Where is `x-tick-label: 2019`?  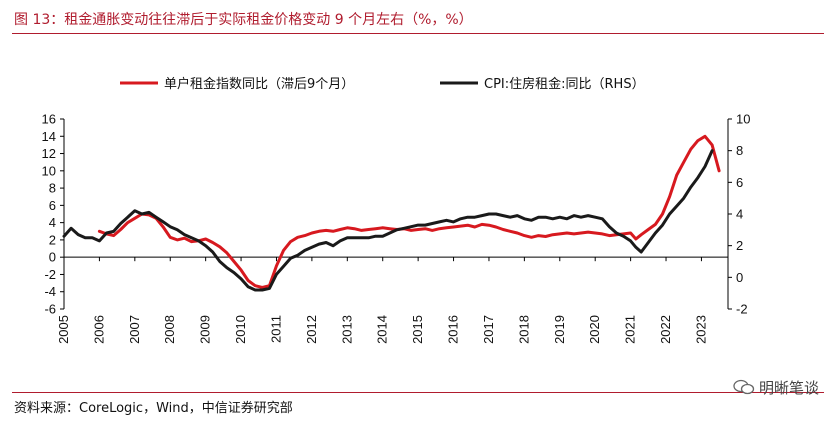 x-tick-label: 2019 is located at coordinates (559, 329).